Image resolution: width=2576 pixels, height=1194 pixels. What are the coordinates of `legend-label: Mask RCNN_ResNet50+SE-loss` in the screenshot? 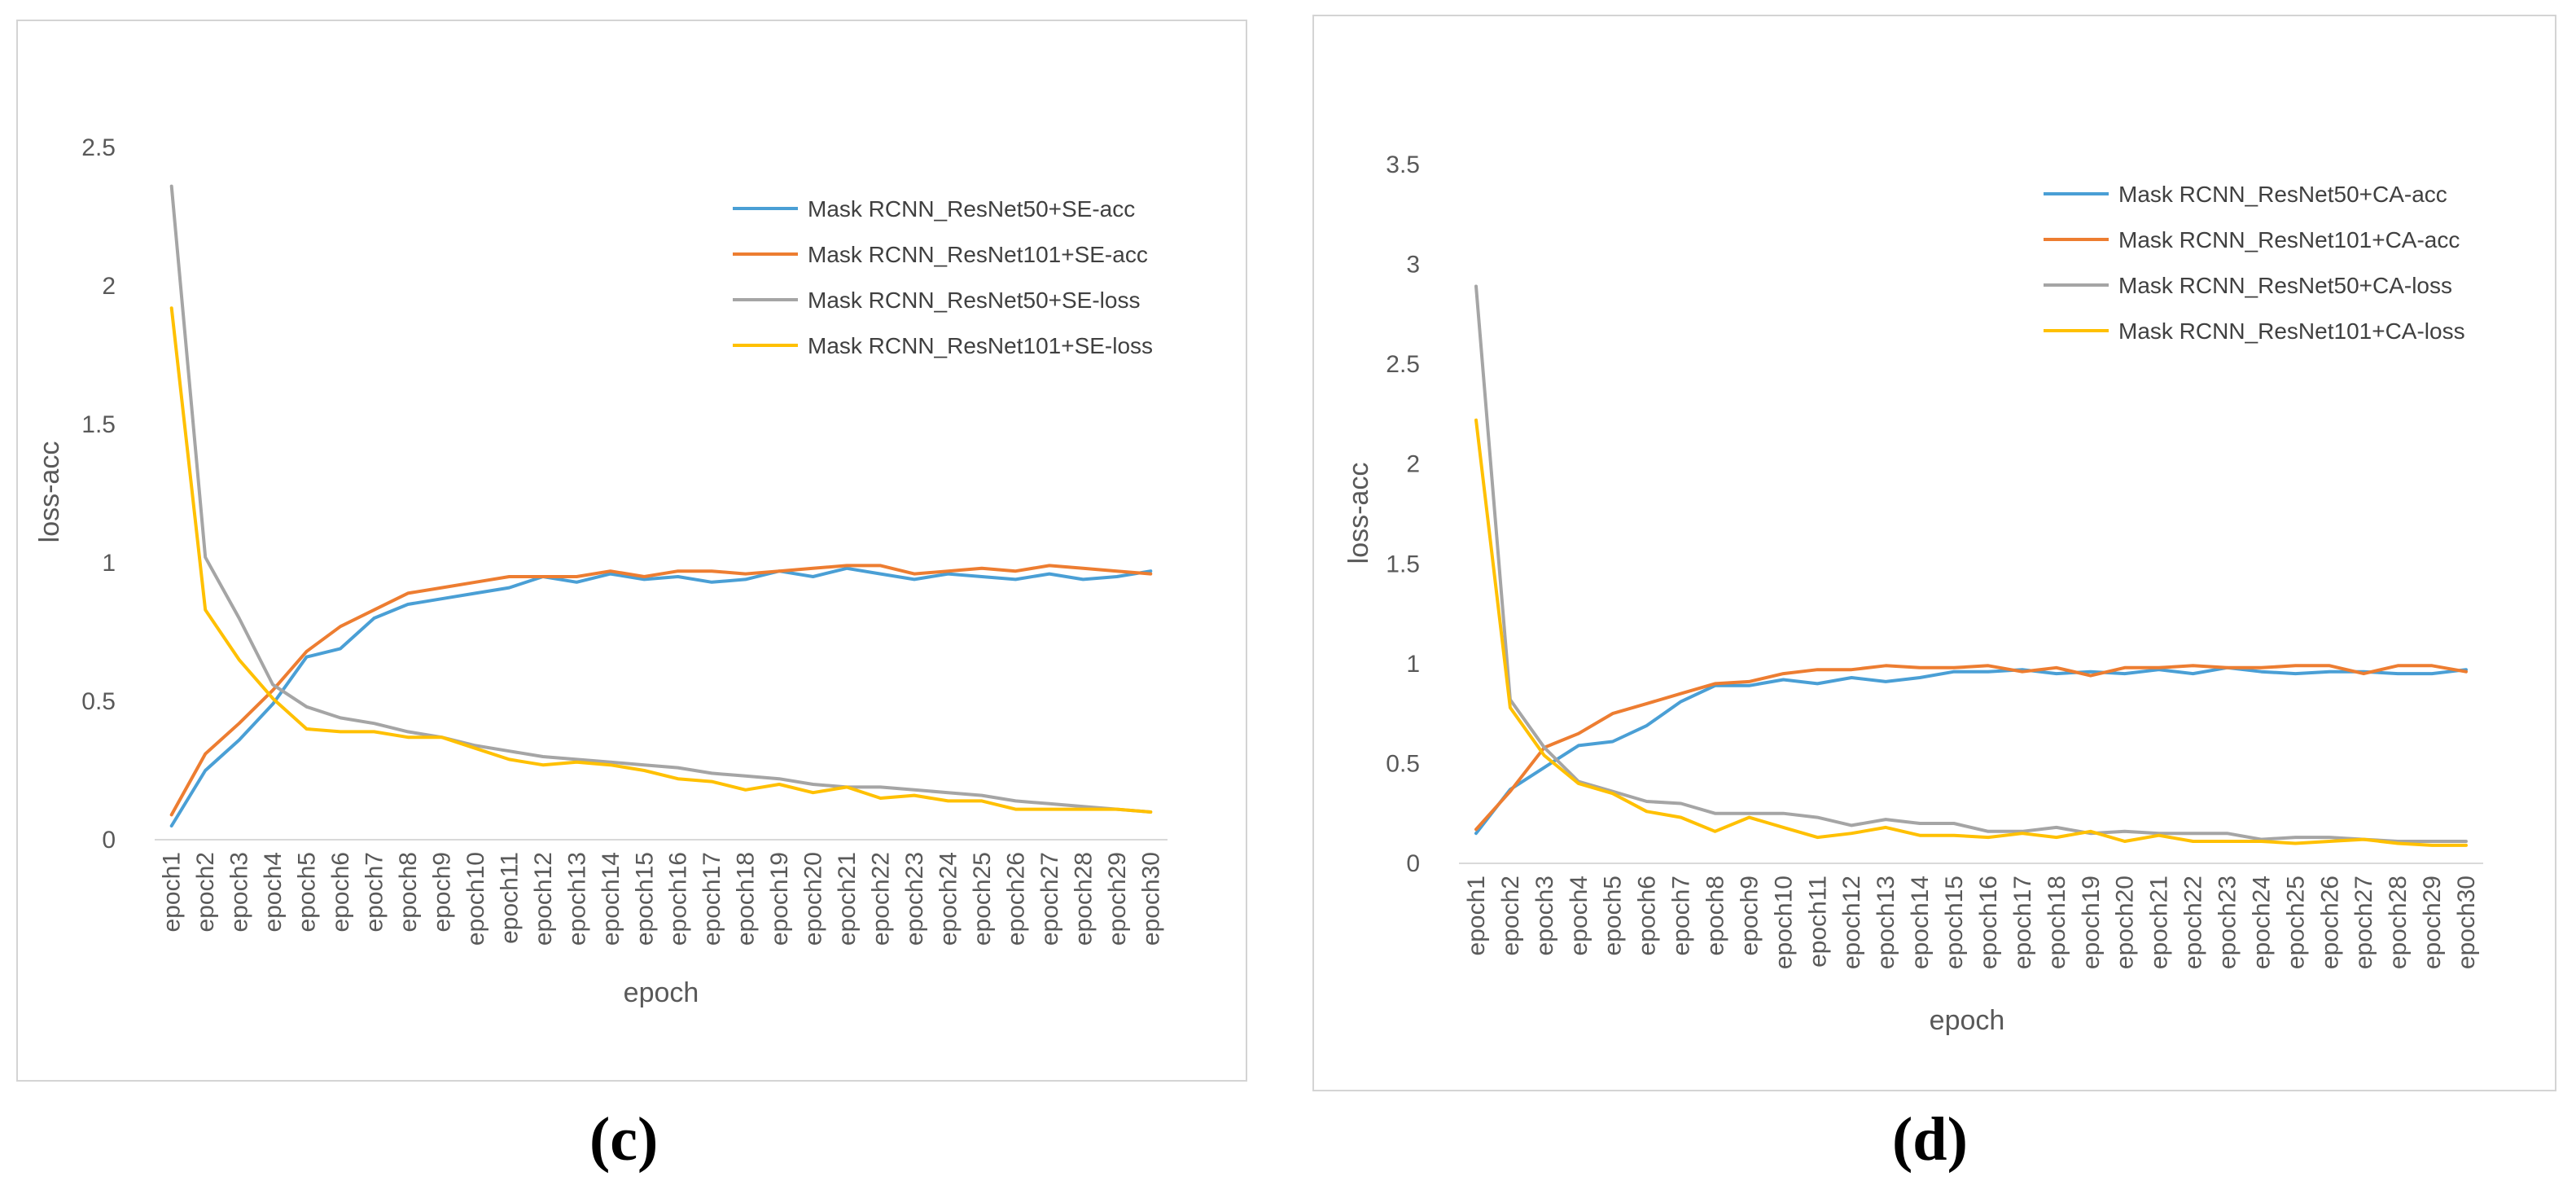 It's located at (974, 300).